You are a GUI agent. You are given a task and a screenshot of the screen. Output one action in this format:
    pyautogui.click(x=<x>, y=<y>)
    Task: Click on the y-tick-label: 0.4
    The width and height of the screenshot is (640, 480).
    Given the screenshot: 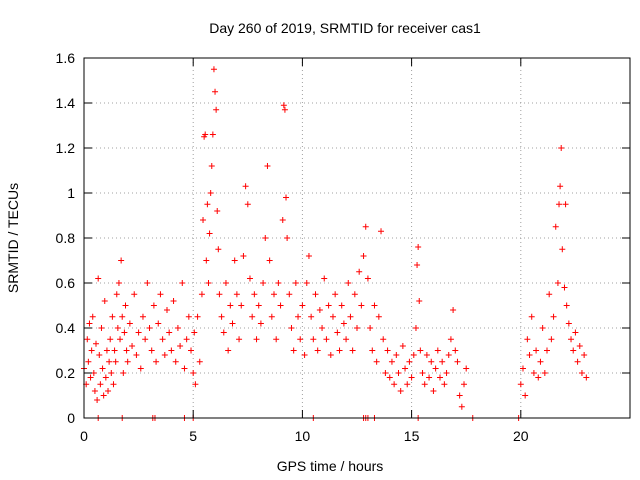 What is the action you would take?
    pyautogui.click(x=66, y=328)
    